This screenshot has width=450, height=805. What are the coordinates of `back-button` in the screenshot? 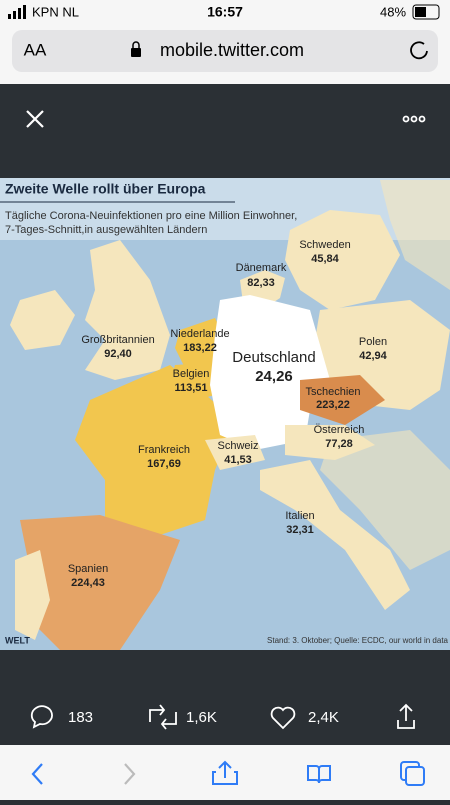 It's located at (37, 774).